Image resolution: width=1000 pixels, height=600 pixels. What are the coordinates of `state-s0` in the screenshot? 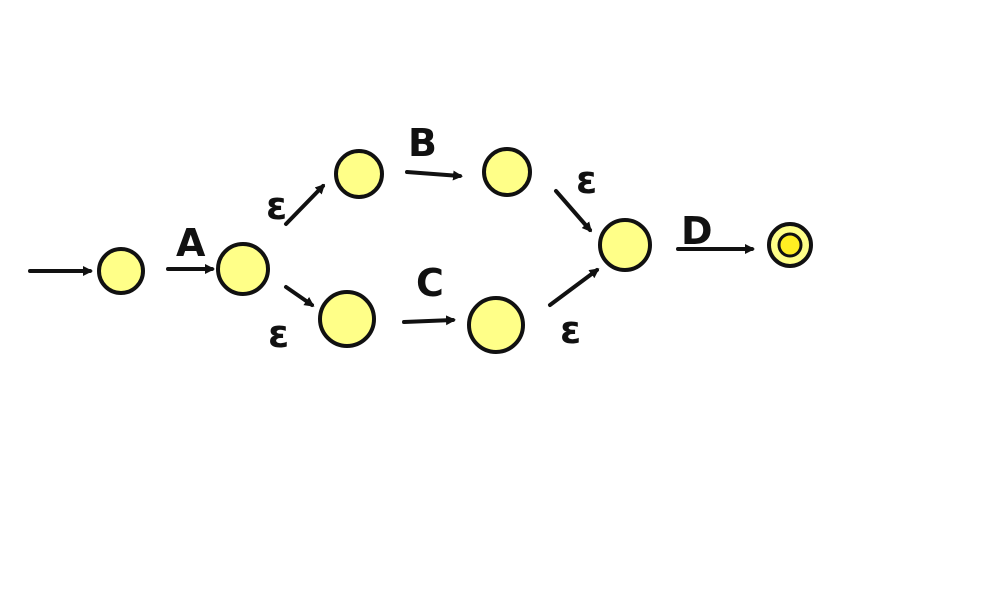 It's located at (121, 271).